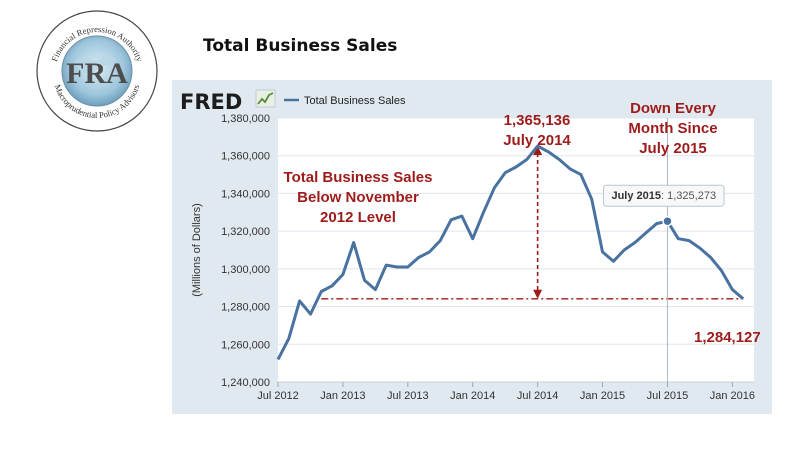  I want to click on y-tick-label: 1,320,000, so click(245, 232).